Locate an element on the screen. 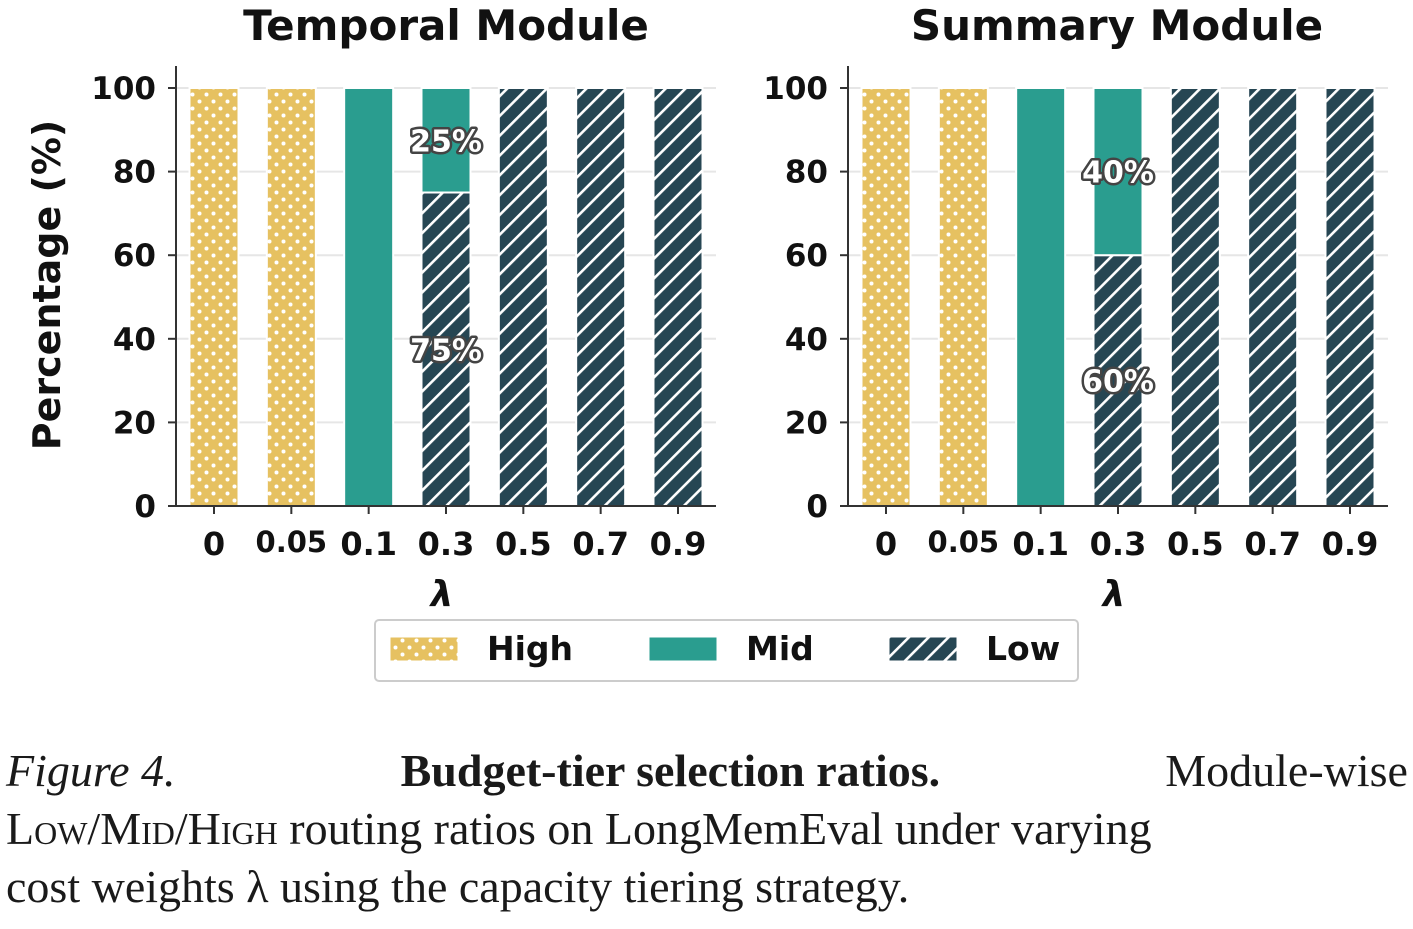 The image size is (1413, 929). caption-sc-mid: Mid is located at coordinates (137, 828).